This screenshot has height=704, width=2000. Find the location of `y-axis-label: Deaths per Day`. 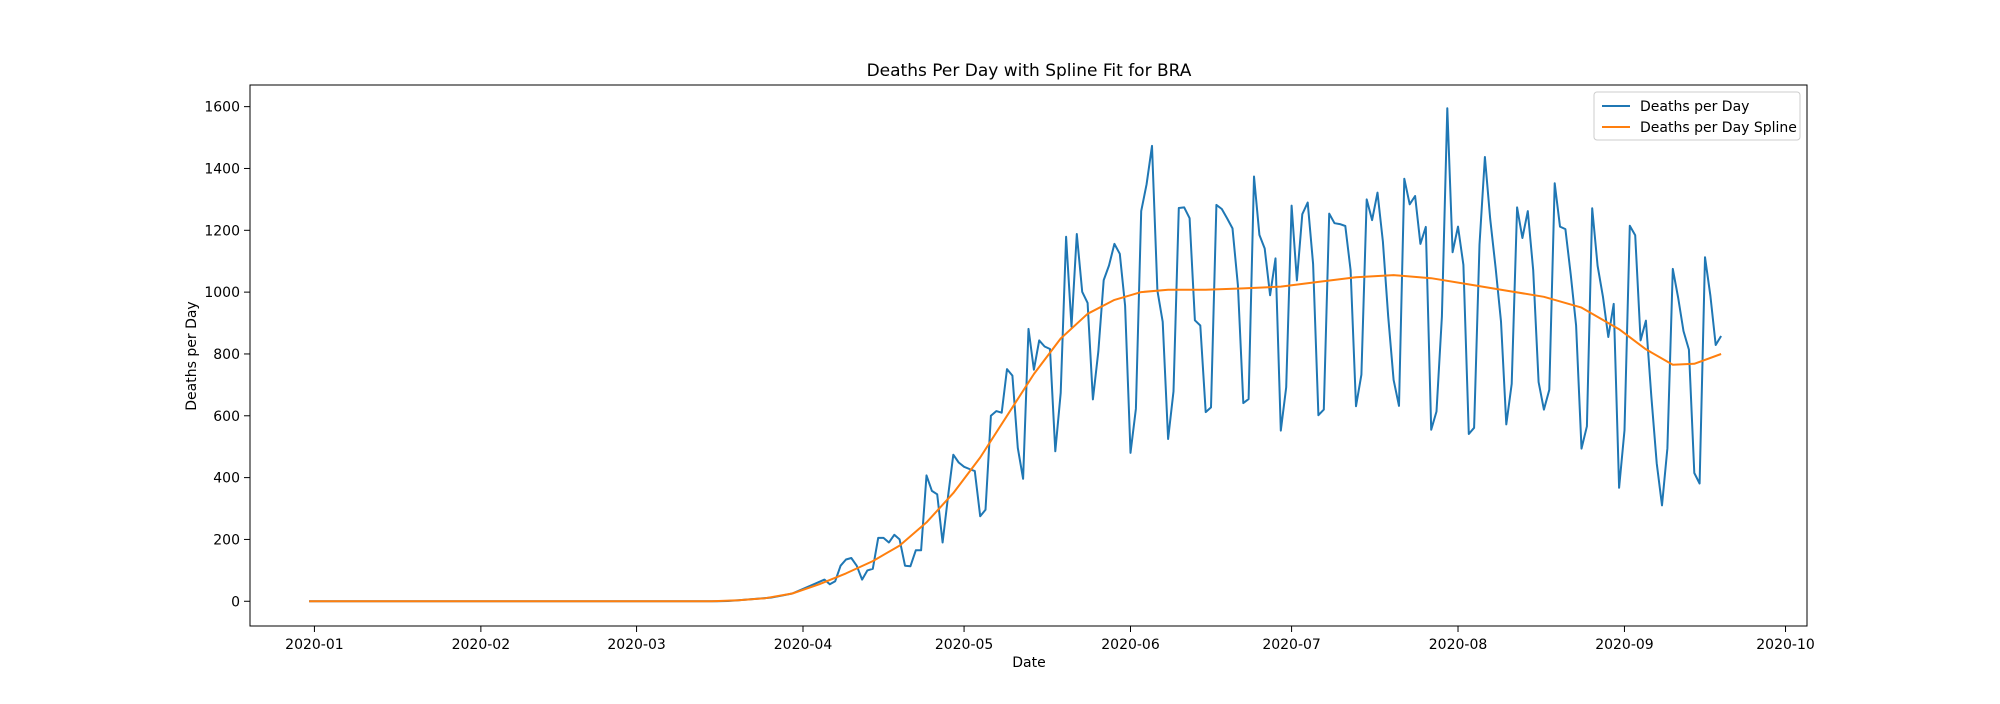

y-axis-label: Deaths per Day is located at coordinates (192, 355).